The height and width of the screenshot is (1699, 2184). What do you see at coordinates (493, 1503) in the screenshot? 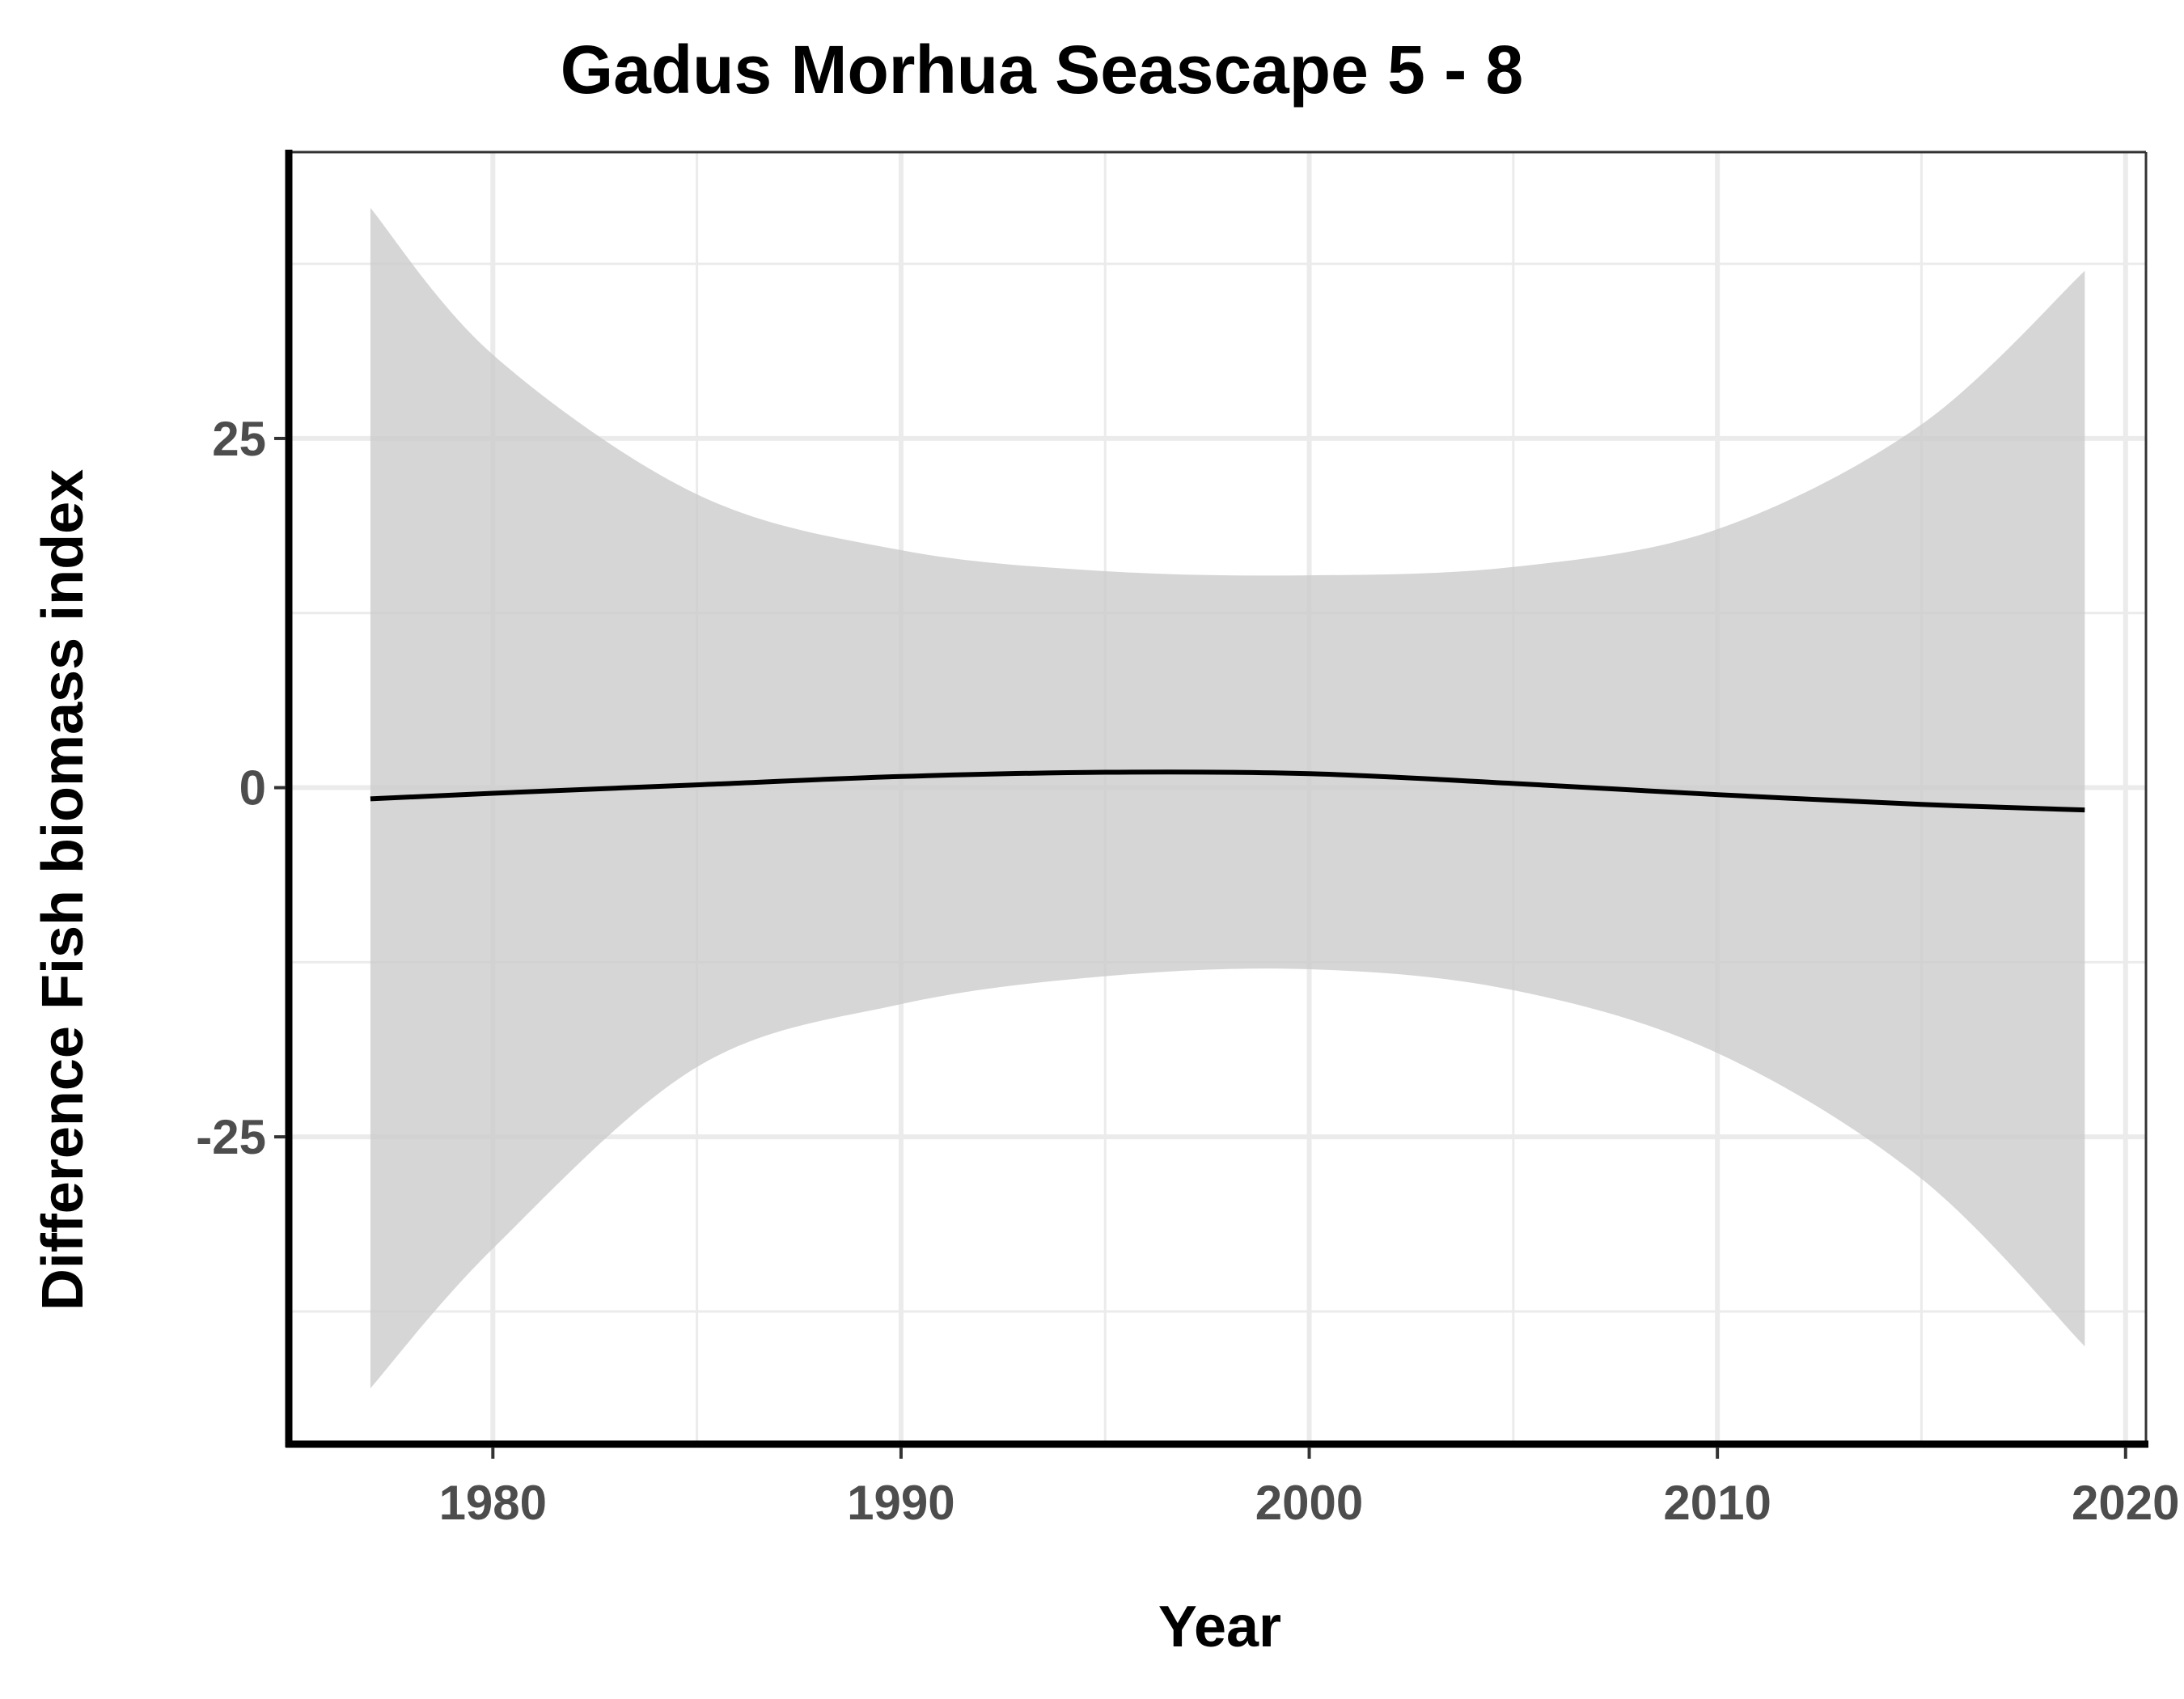
I see `x-tick-label: 1980` at bounding box center [493, 1503].